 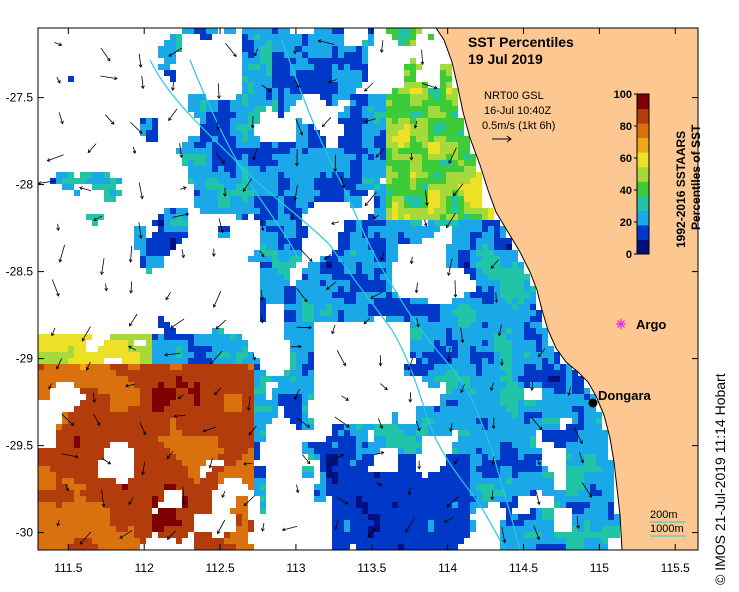 I want to click on colorbar-segment, so click(x=643, y=174).